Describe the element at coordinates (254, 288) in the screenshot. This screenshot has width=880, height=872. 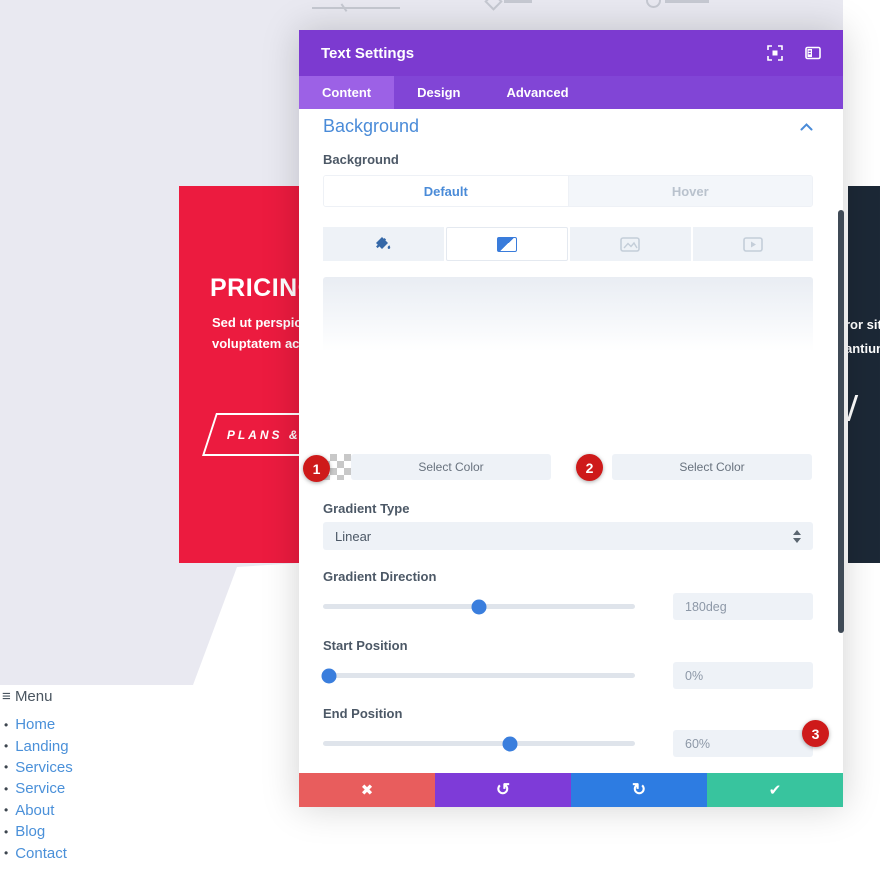
I see `pricing-card-title: PRICING` at that location.